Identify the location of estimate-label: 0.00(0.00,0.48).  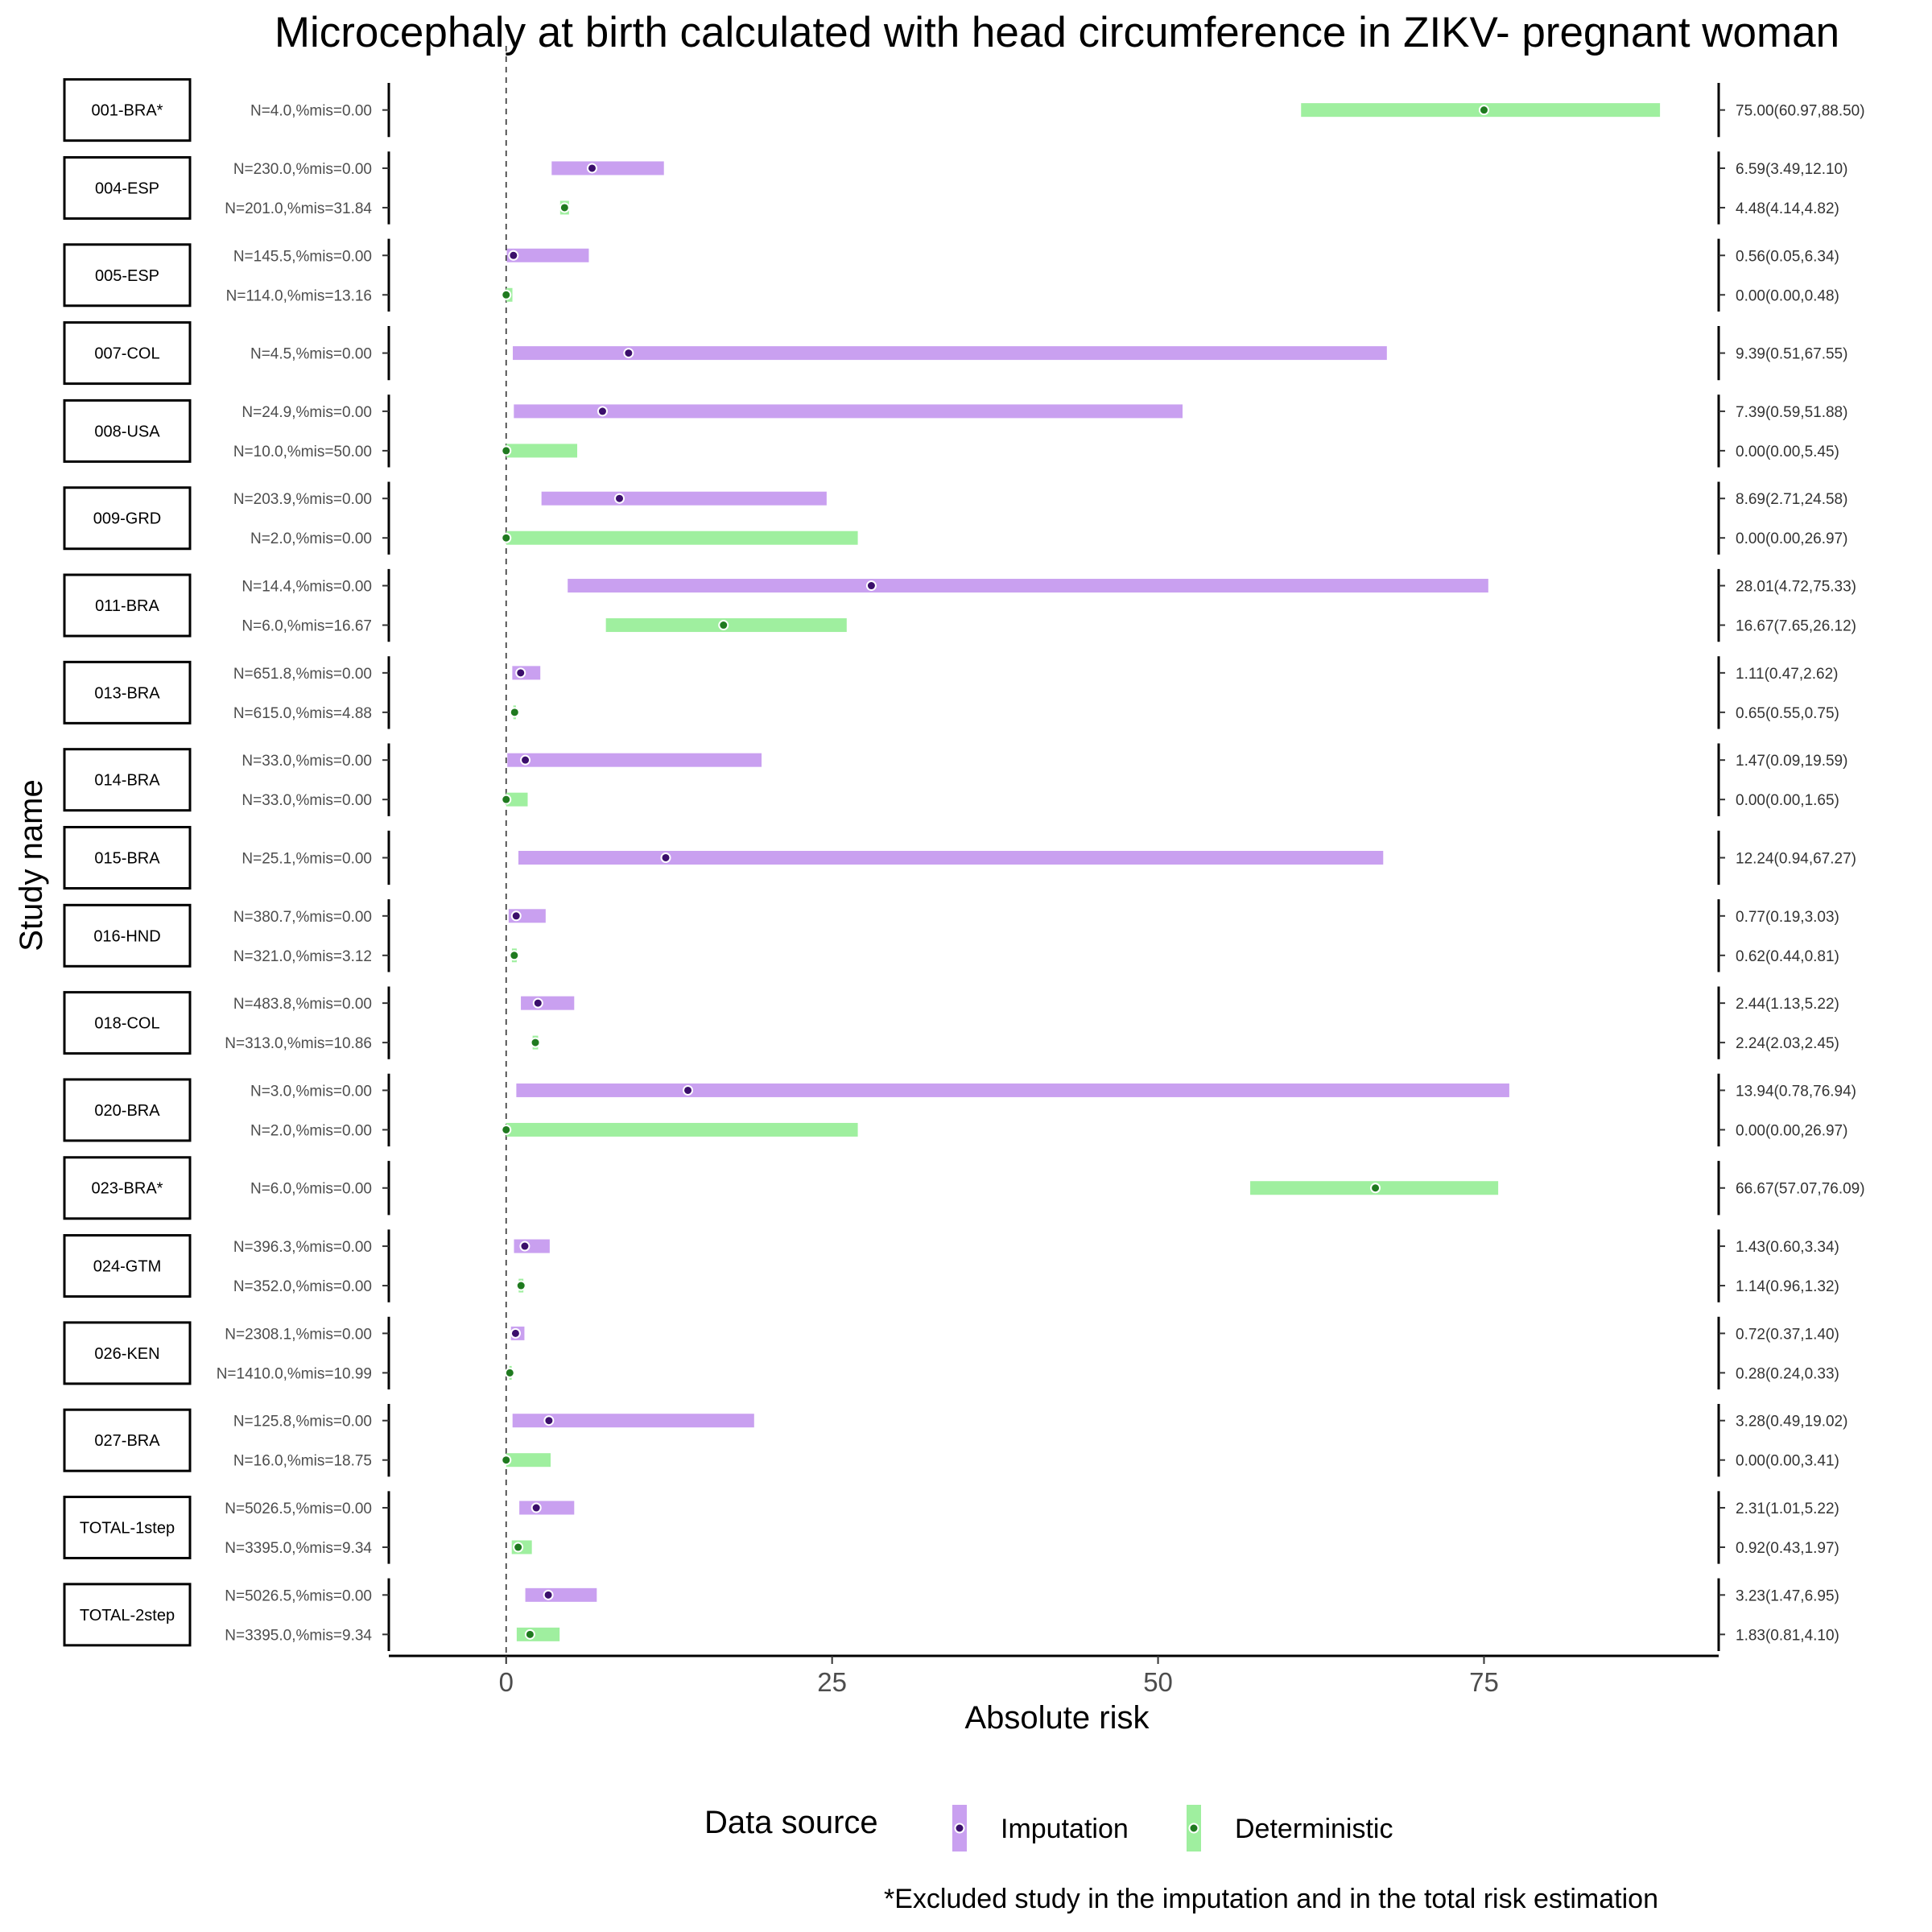
(1787, 295).